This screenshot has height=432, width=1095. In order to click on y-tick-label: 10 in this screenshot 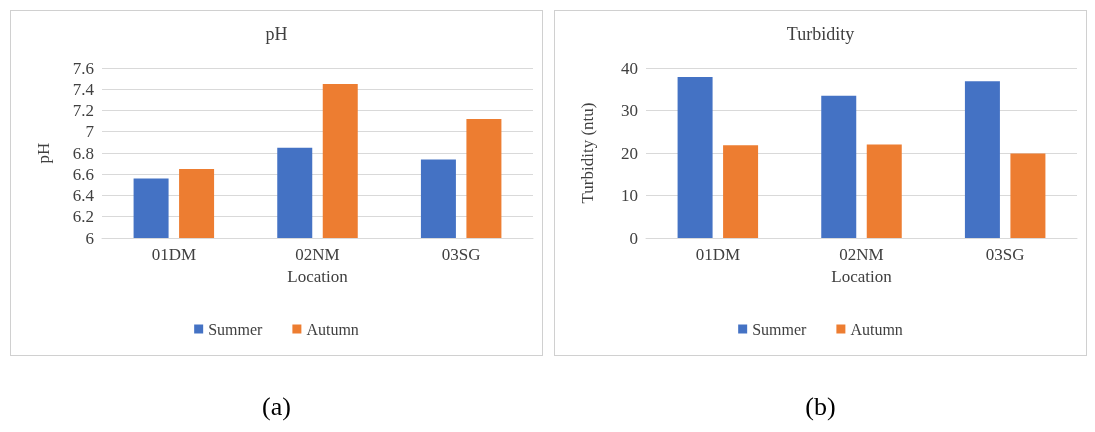, I will do `click(629, 195)`.